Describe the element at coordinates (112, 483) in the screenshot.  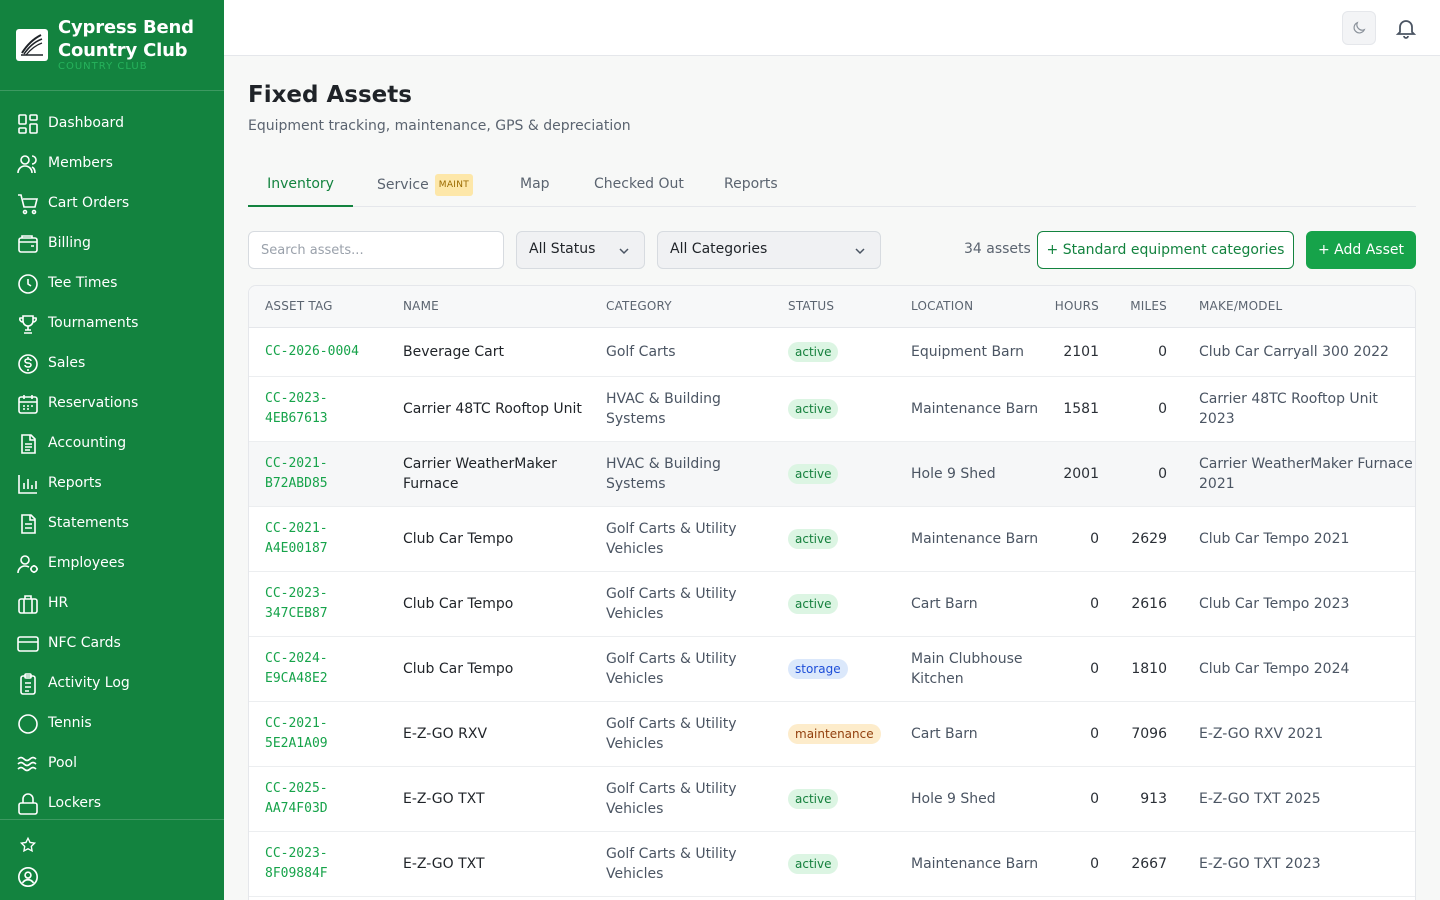
I see `sidebar-item-reports: Reports` at that location.